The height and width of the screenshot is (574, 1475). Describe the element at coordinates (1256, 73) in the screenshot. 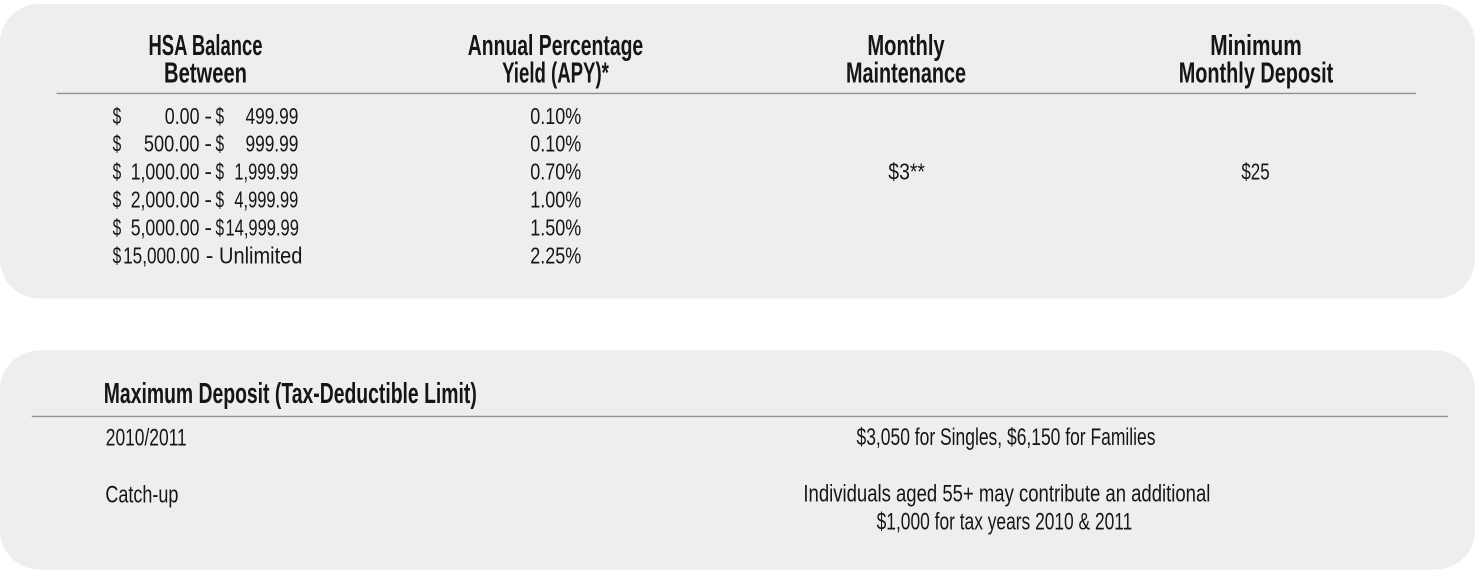

I see `svg-text: Monthly Deposit` at that location.